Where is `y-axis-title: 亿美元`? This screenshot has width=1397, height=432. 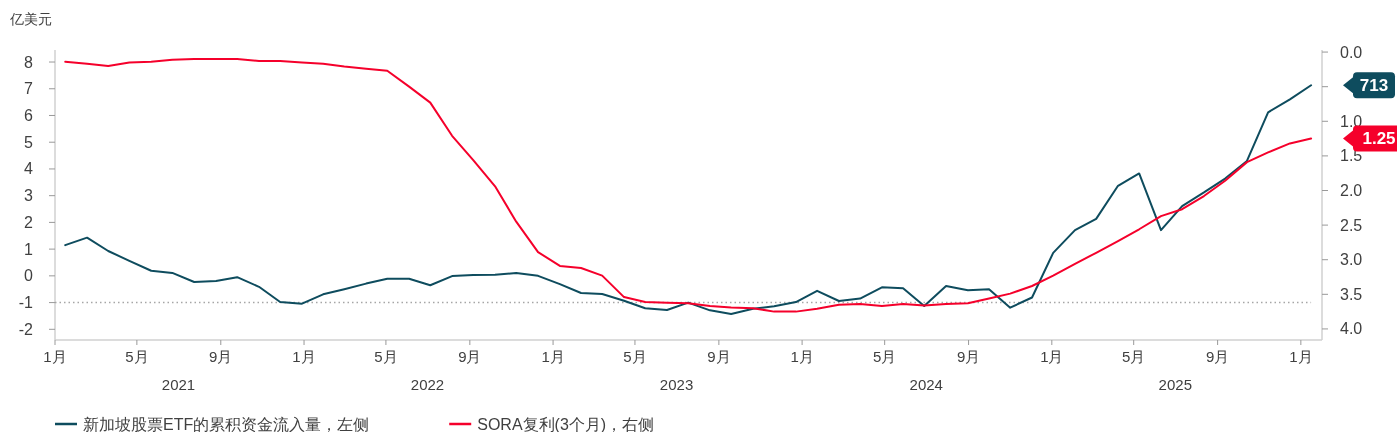 y-axis-title: 亿美元 is located at coordinates (30, 19).